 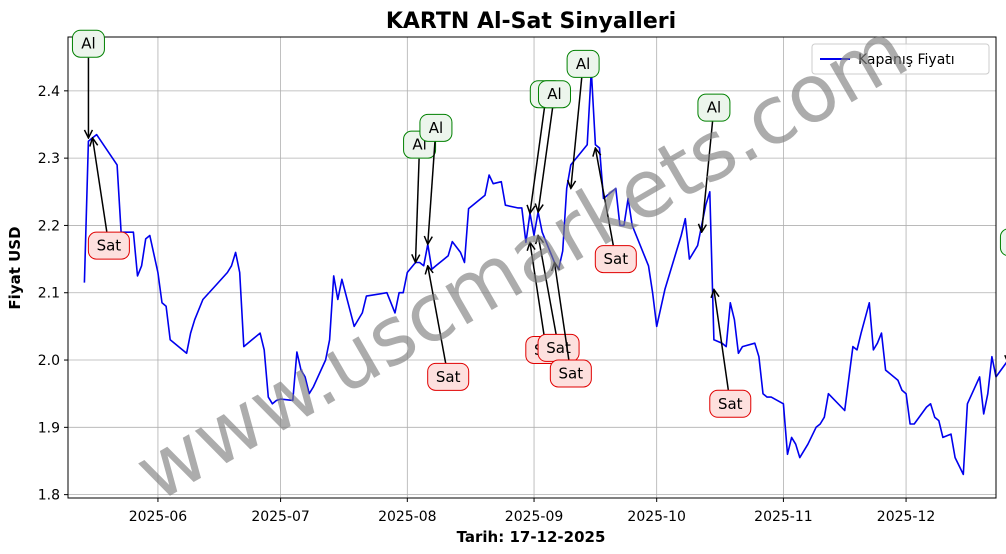 What do you see at coordinates (49, 92) in the screenshot?
I see `y-tick-label: 2.4` at bounding box center [49, 92].